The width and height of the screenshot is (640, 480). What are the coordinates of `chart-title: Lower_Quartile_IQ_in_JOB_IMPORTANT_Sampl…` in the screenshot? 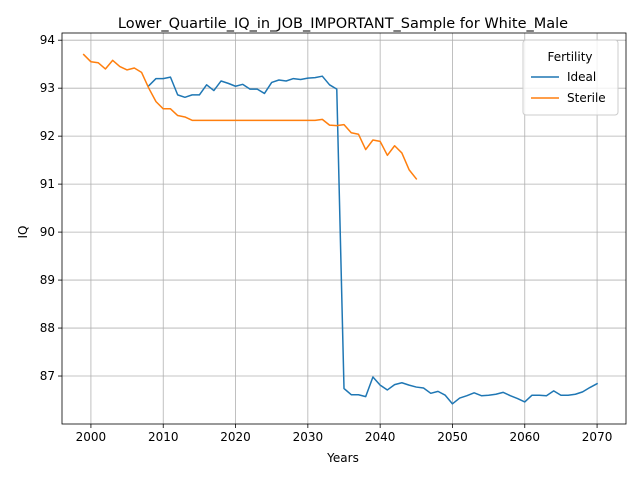 It's located at (343, 24).